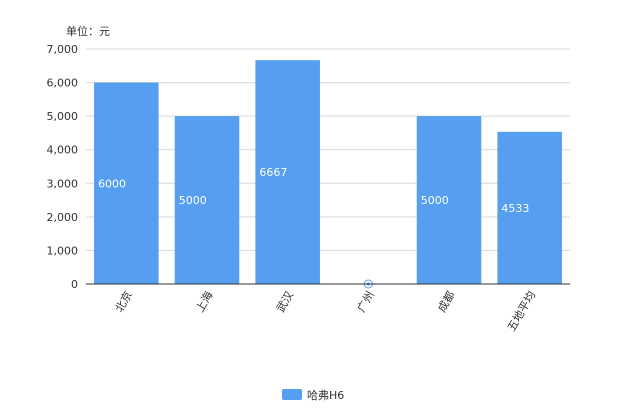 This screenshot has height=417, width=620. What do you see at coordinates (521, 311) in the screenshot?
I see `x-tick-label: 五地平均` at bounding box center [521, 311].